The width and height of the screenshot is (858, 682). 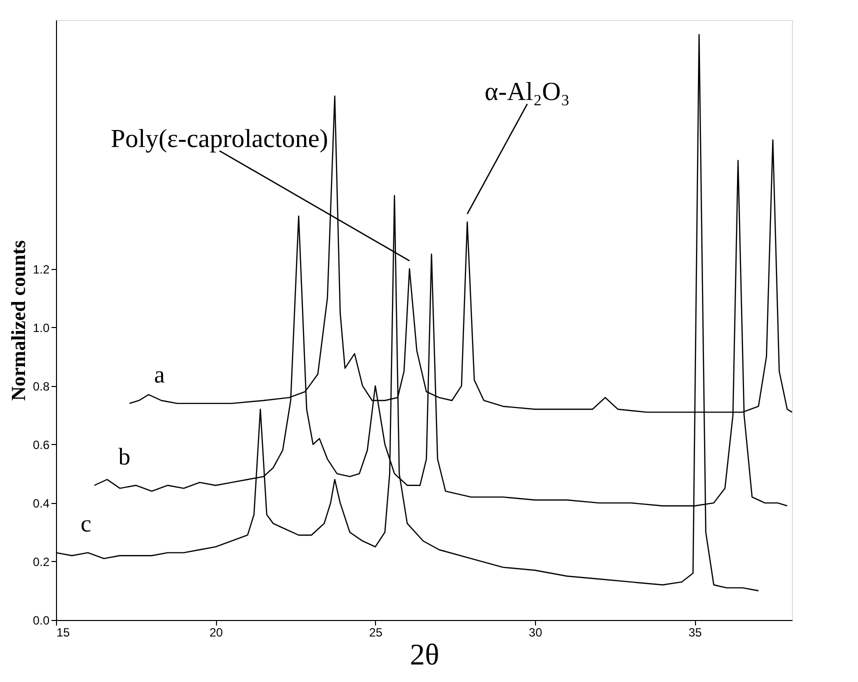 What do you see at coordinates (219, 138) in the screenshot?
I see `annotation: Poly(ε-caprolactone)` at bounding box center [219, 138].